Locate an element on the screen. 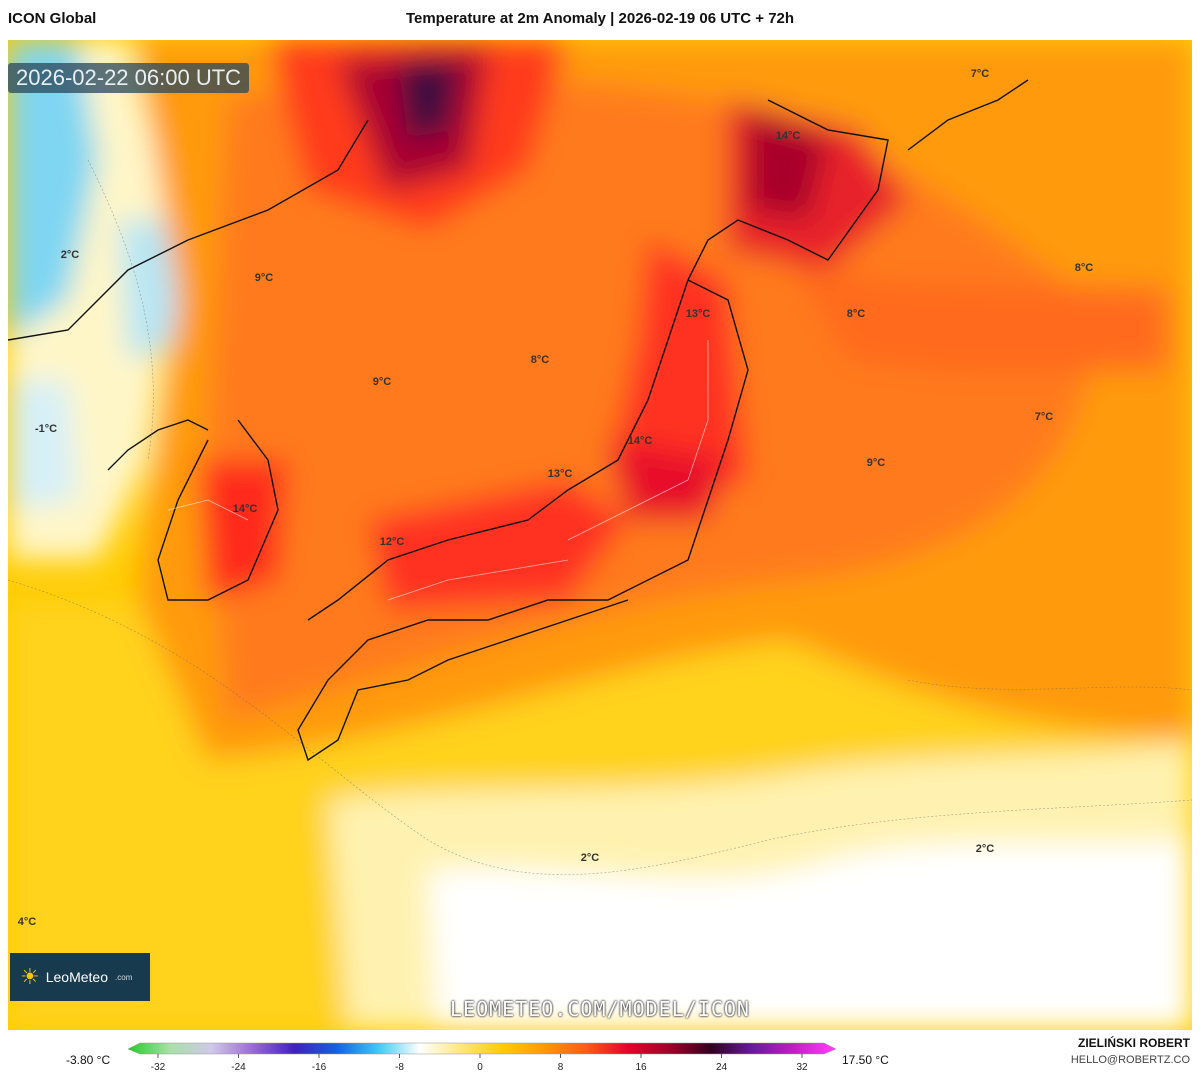 This screenshot has width=1200, height=1074. watermark-url: LEOMETEO.COM/MODEL/ICON is located at coordinates (600, 1009).